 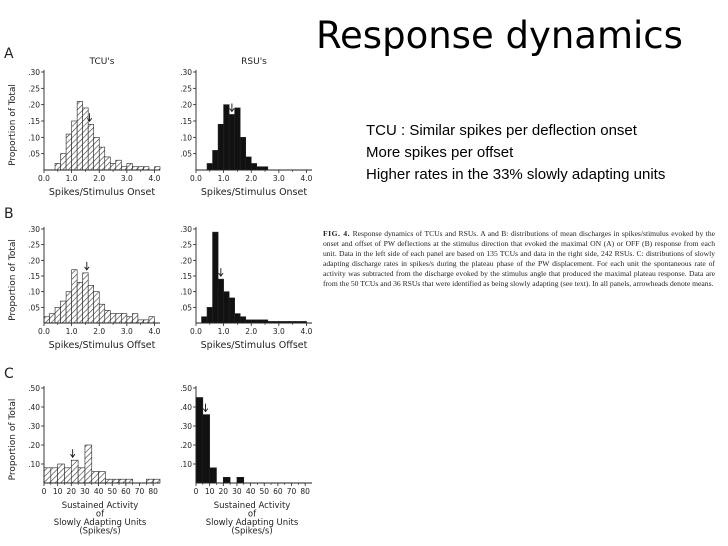 I want to click on chart-title: RSU's, so click(x=254, y=62).